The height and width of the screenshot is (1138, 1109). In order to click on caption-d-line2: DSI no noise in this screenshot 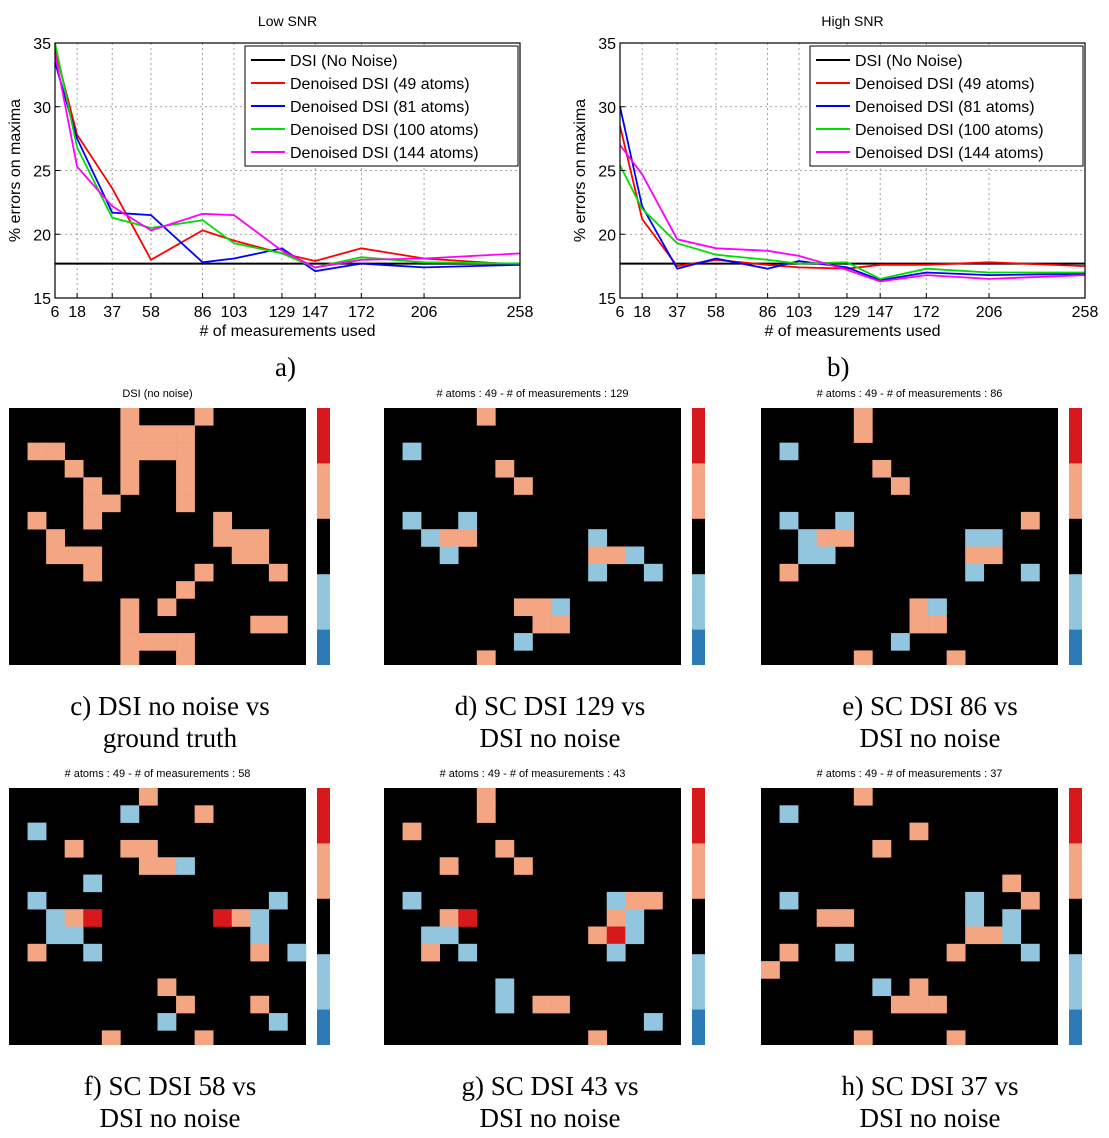, I will do `click(550, 738)`.